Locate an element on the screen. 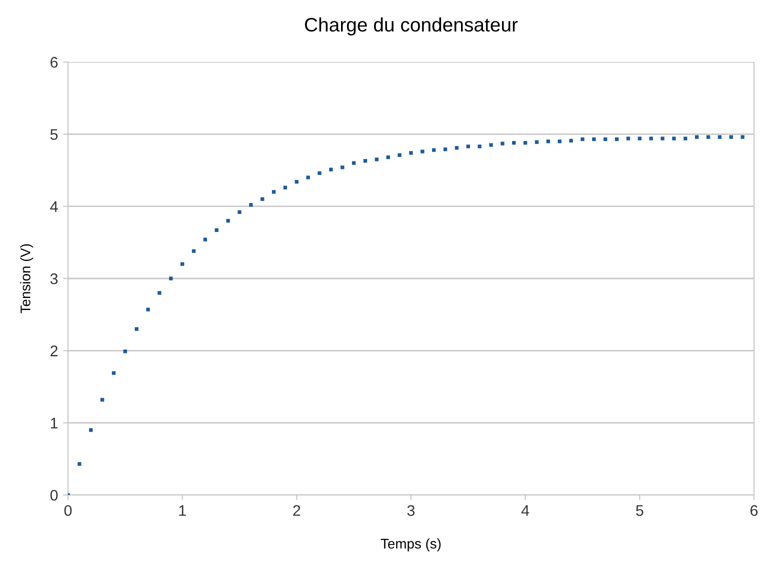 The image size is (766, 563). y-tick-label: 5 is located at coordinates (54, 134).